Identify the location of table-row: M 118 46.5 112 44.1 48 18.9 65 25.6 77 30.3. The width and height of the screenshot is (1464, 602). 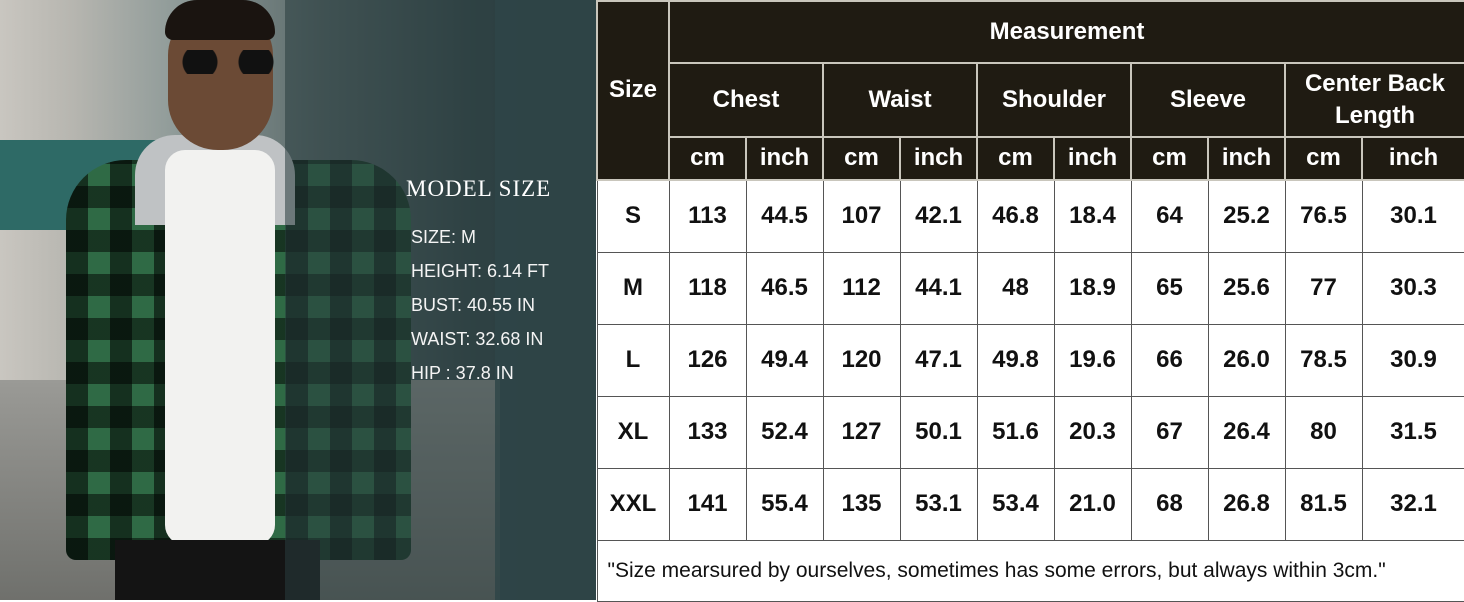
(1030, 288).